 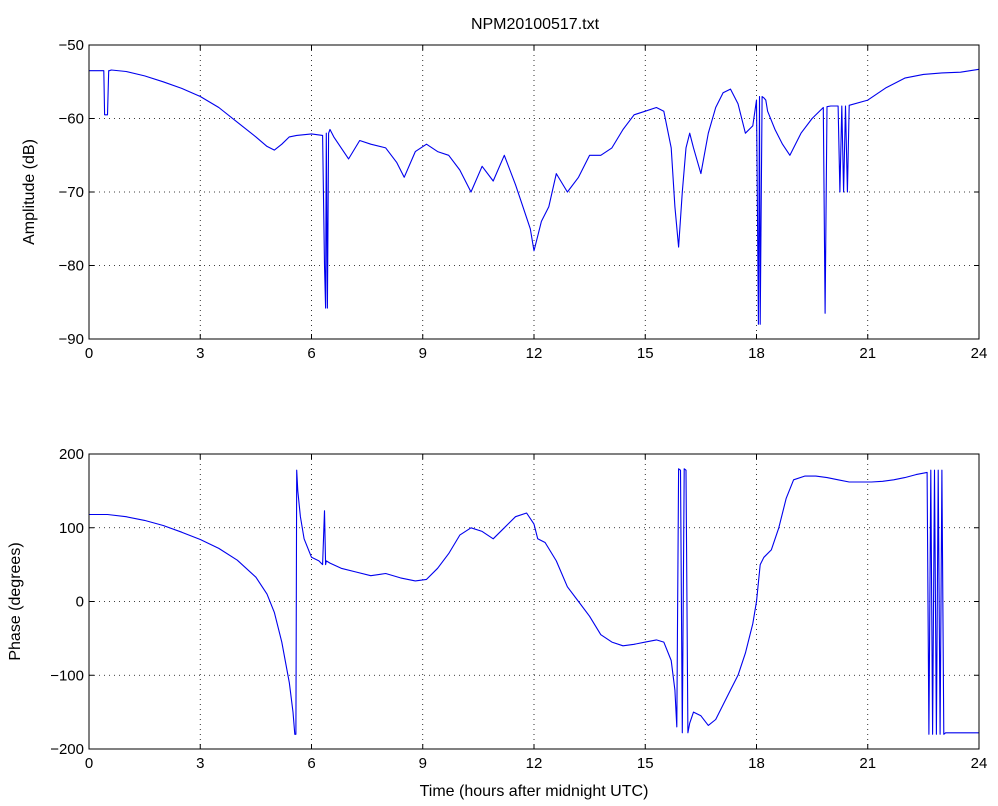 I want to click on phase-y-tick-label: −100, so click(x=67, y=675).